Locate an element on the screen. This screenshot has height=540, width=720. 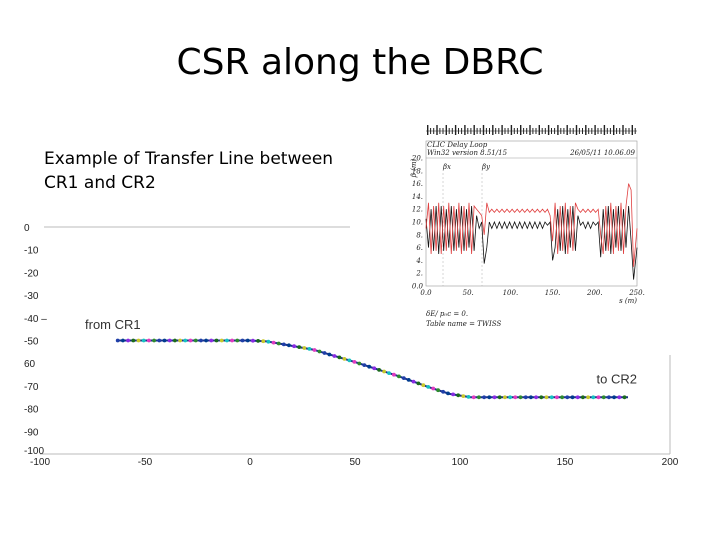
twiss-y-tick: 0.0 is located at coordinates (418, 287).